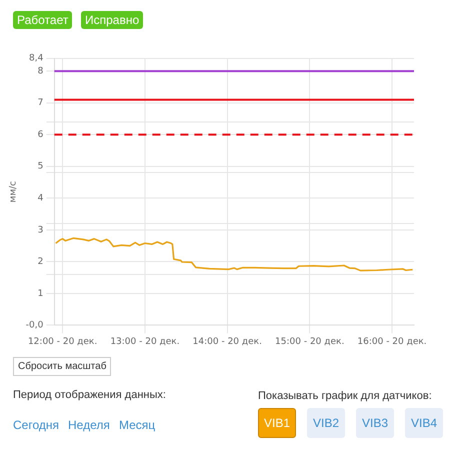  What do you see at coordinates (424, 423) in the screenshot?
I see `sensor-button: VIB4` at bounding box center [424, 423].